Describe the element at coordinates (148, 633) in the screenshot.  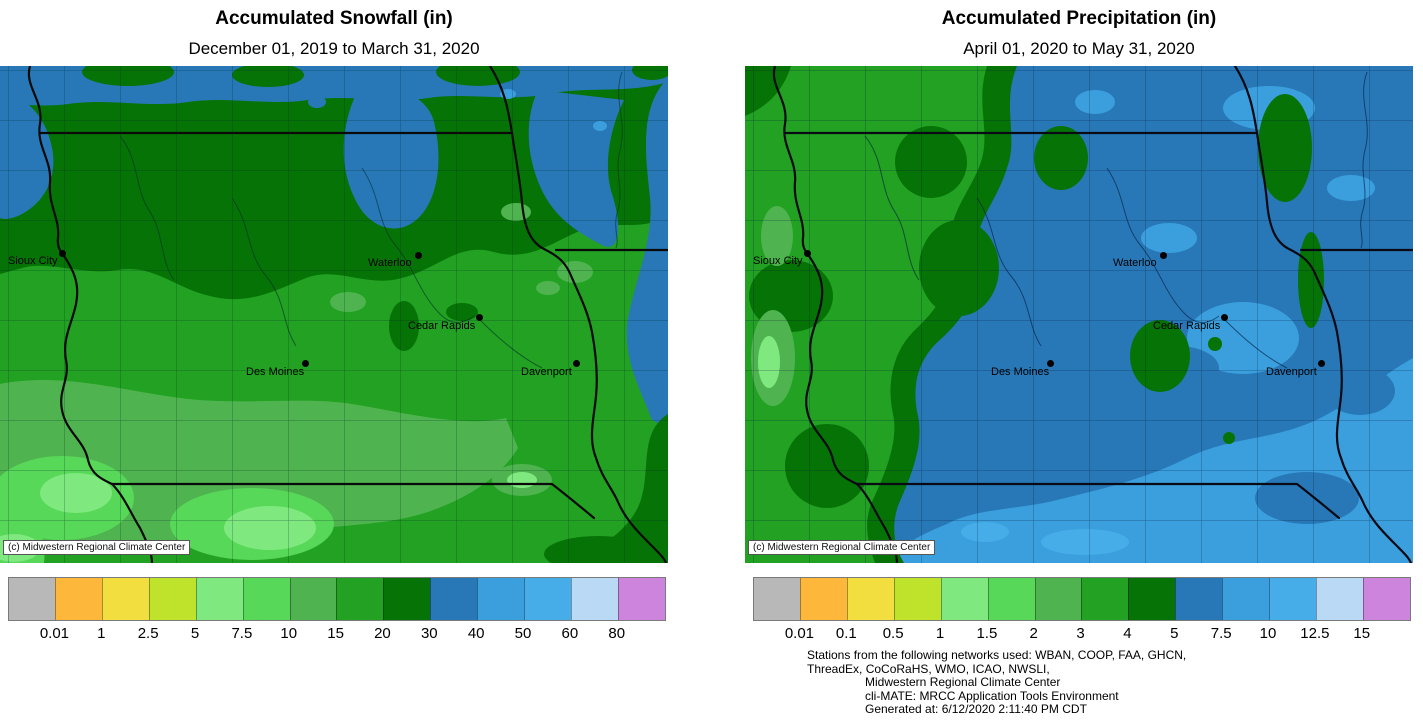
I see `legend-tick-label: 2.5` at that location.